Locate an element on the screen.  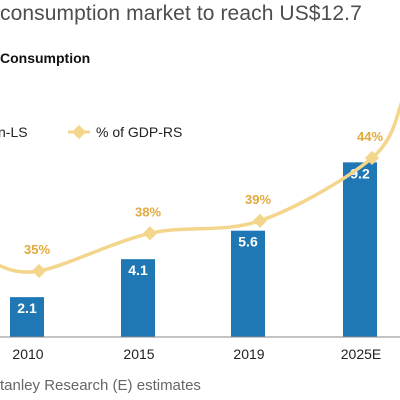
bar-2010 is located at coordinates (27, 317).